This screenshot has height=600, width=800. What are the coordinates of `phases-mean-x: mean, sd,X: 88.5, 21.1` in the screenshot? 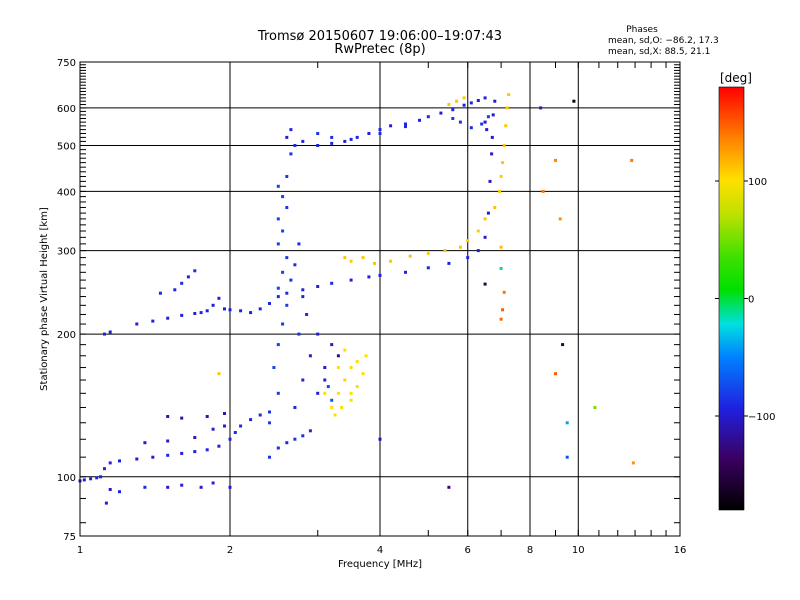 It's located at (659, 52).